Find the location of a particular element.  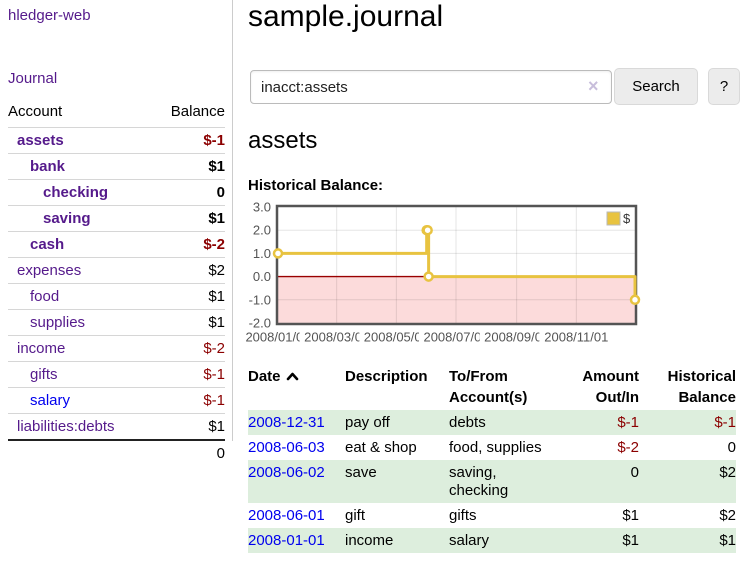

account-heading: assets is located at coordinates (283, 140).